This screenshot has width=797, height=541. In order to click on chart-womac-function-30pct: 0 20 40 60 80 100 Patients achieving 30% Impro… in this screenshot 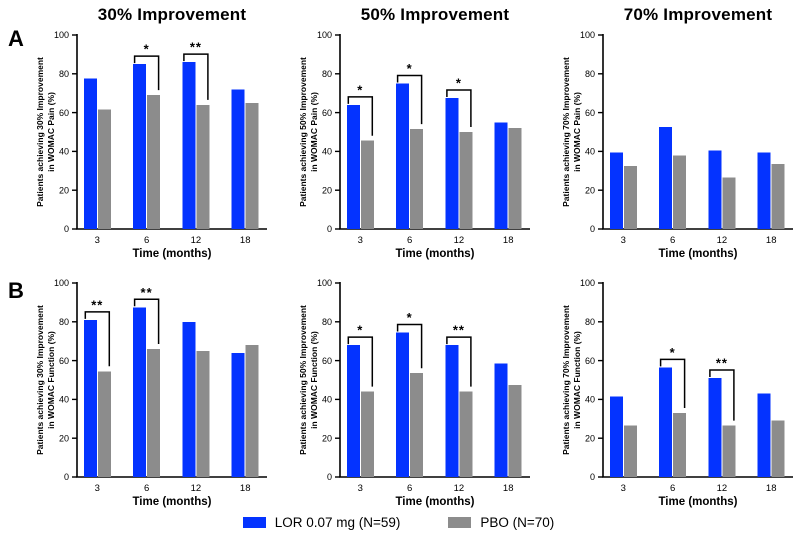, I will do `click(151, 393)`.